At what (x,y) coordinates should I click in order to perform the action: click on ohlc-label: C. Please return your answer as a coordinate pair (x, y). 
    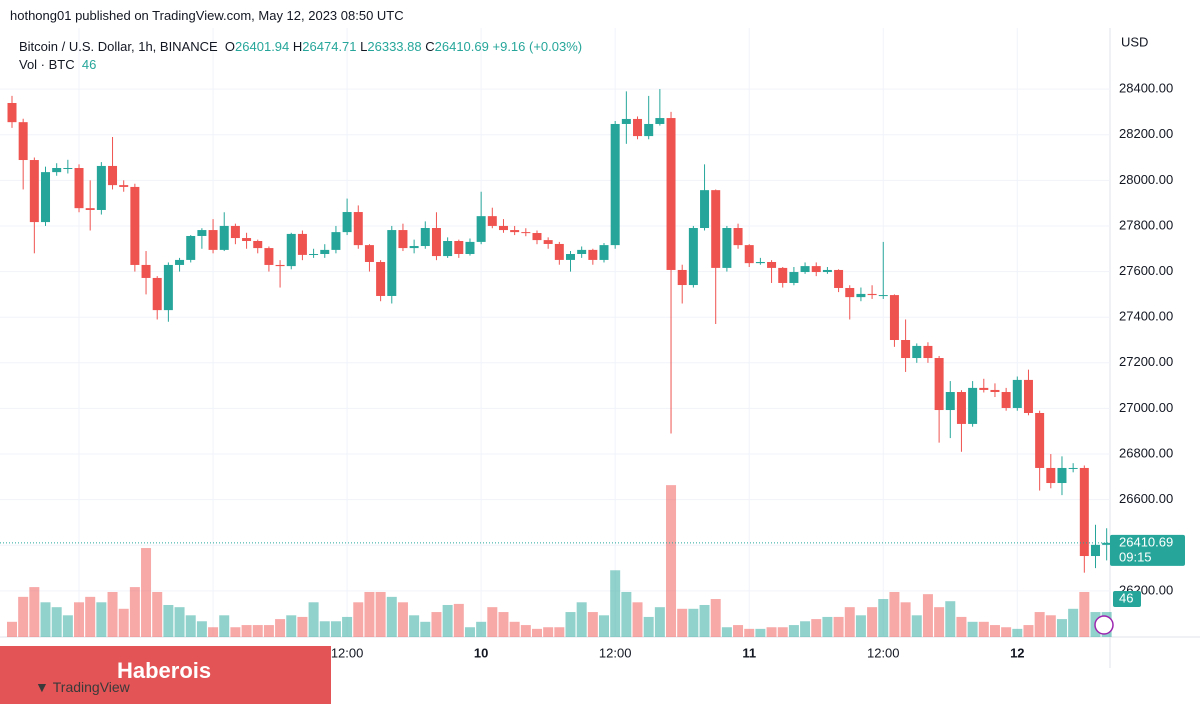
    Looking at the image, I should click on (430, 46).